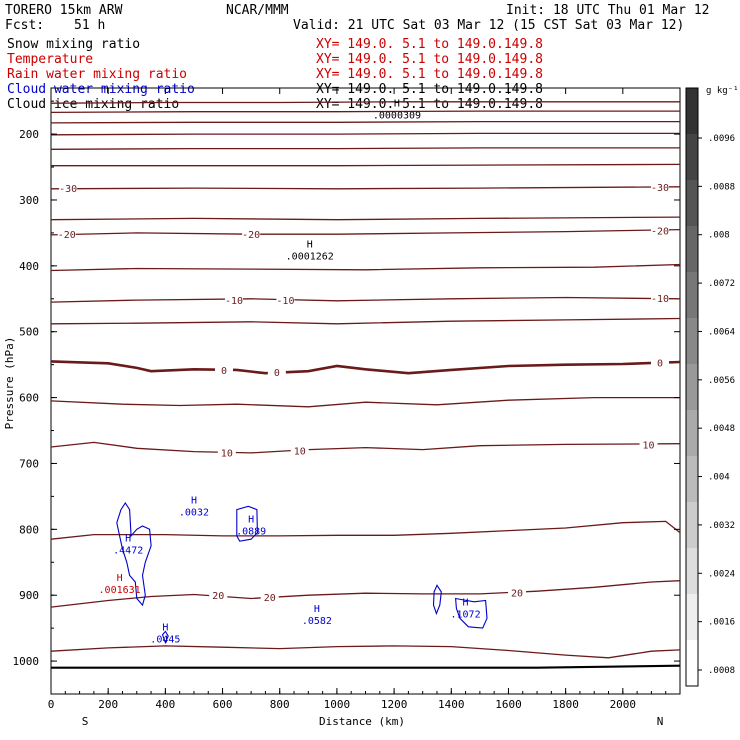  I want to click on contour-label: 20, so click(517, 594).